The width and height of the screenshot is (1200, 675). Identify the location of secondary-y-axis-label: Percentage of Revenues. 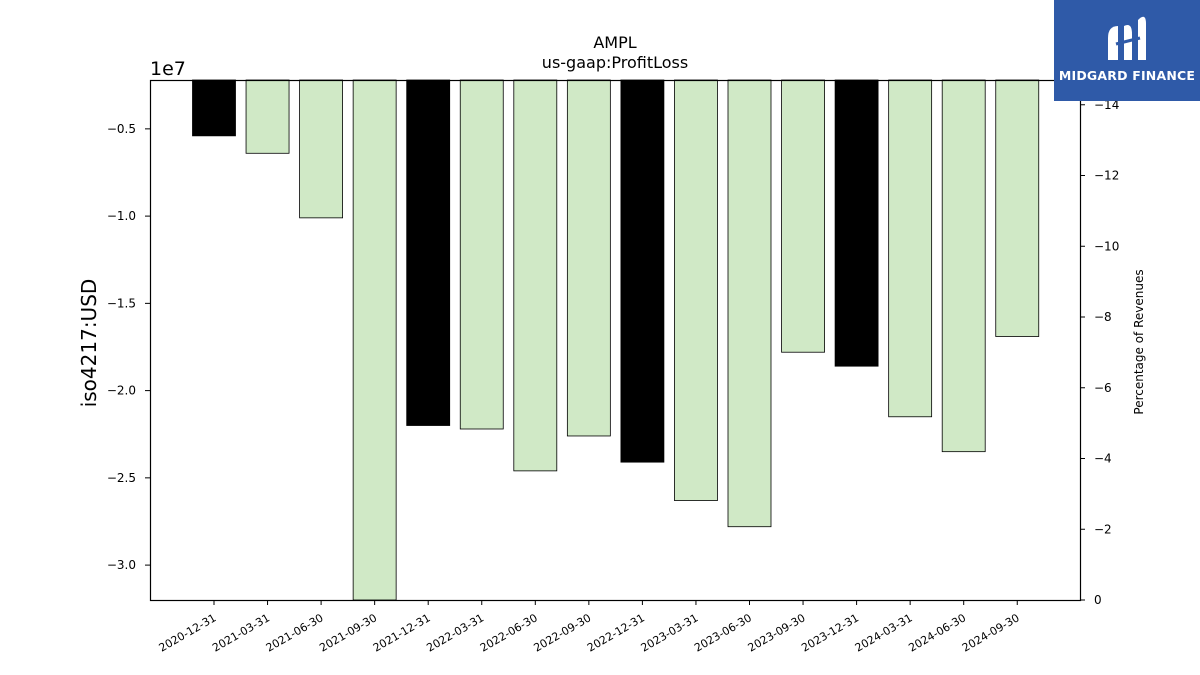
(1139, 341).